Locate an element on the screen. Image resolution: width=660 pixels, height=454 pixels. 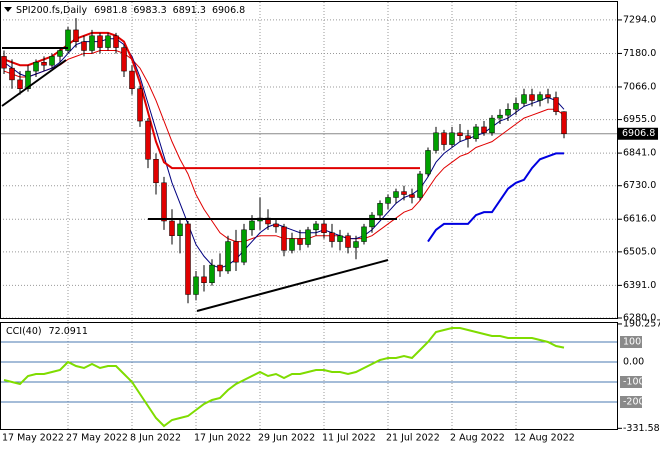
y-tick-label: 6955.0 is located at coordinates (639, 119).